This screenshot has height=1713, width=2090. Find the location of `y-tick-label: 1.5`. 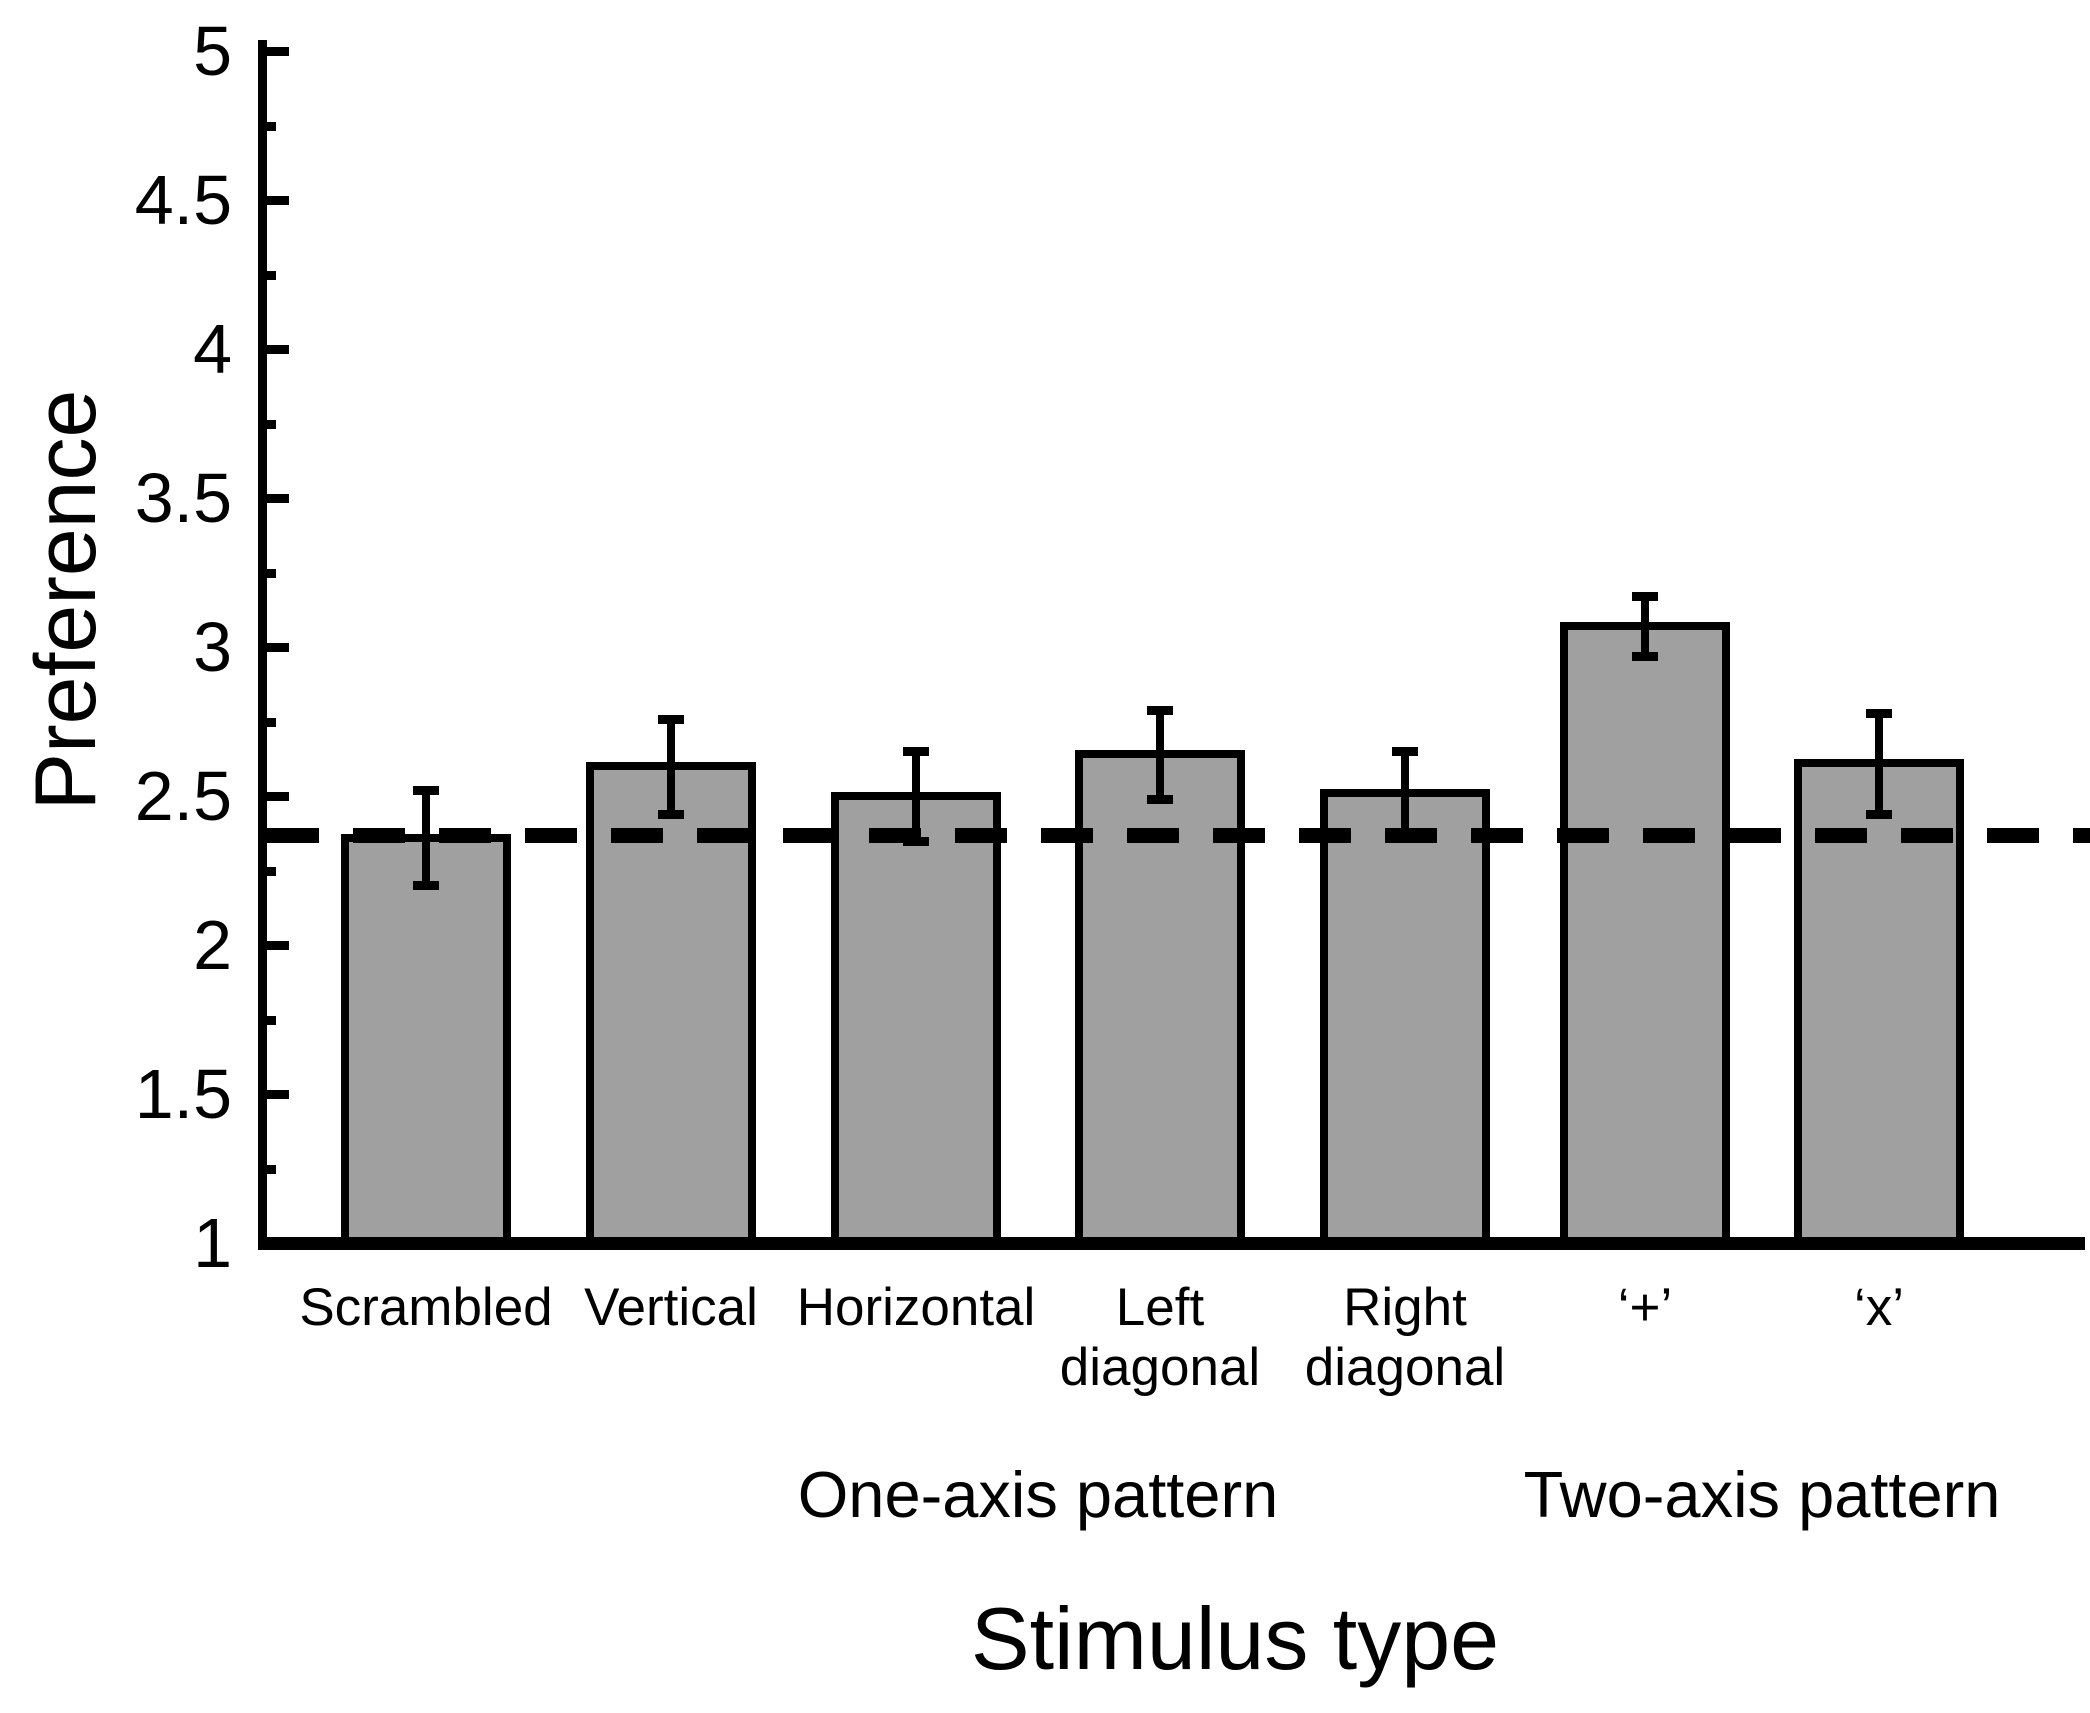

y-tick-label: 1.5 is located at coordinates (183, 1094).